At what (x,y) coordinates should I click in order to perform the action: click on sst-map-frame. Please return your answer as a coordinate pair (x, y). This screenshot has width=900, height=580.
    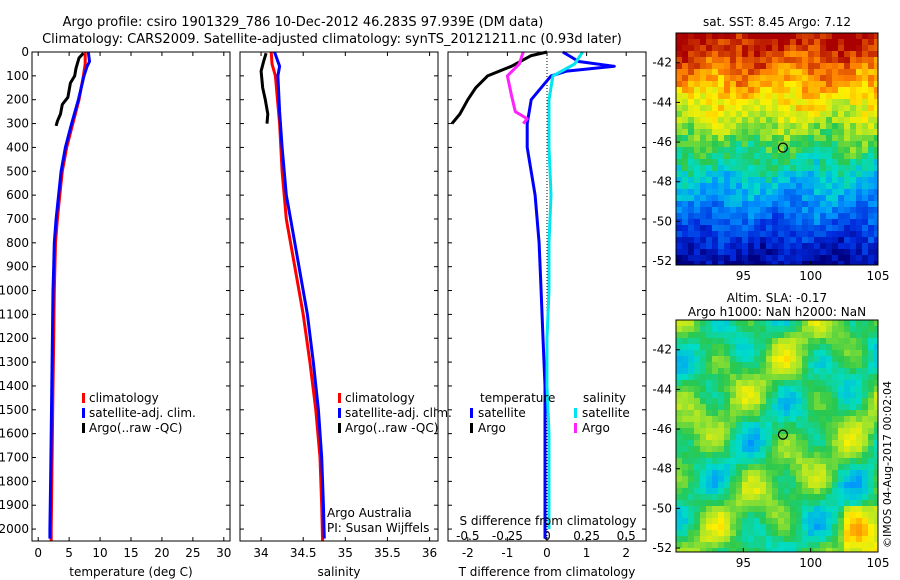
    Looking at the image, I should click on (777, 149).